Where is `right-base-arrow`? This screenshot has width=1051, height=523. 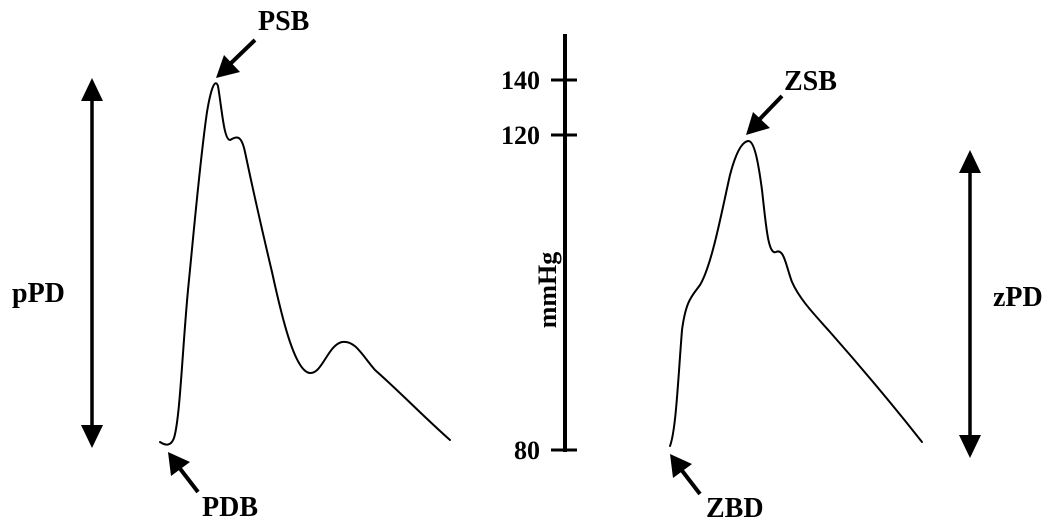 right-base-arrow is located at coordinates (686, 475).